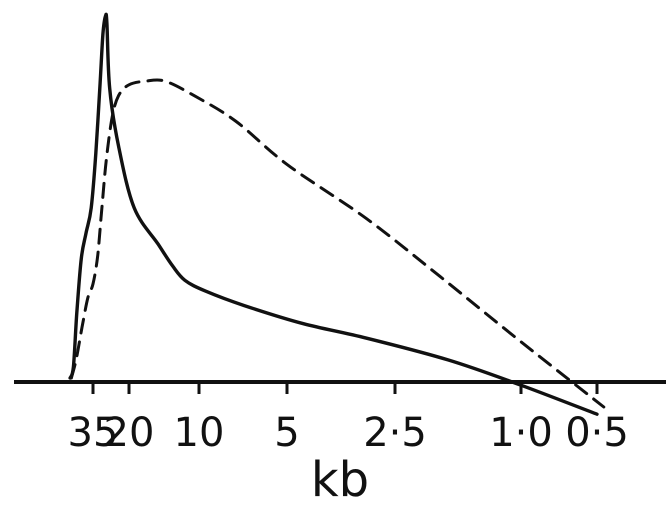  Describe the element at coordinates (199, 433) in the screenshot. I see `x-tick-label: 10` at that location.